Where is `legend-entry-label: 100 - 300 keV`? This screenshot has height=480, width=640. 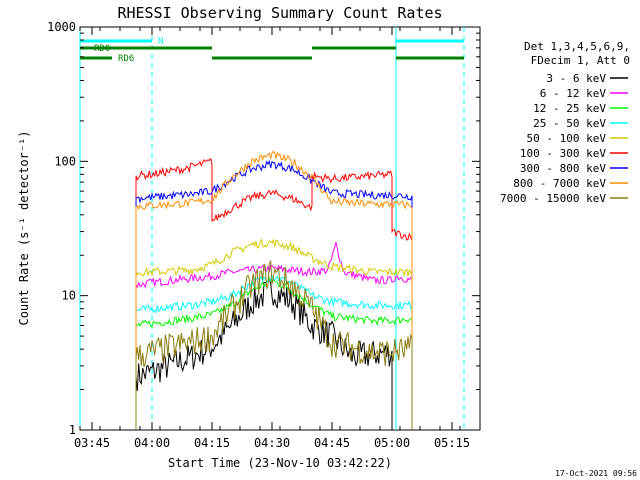
legend-entry-label: 100 - 300 keV is located at coordinates (563, 153).